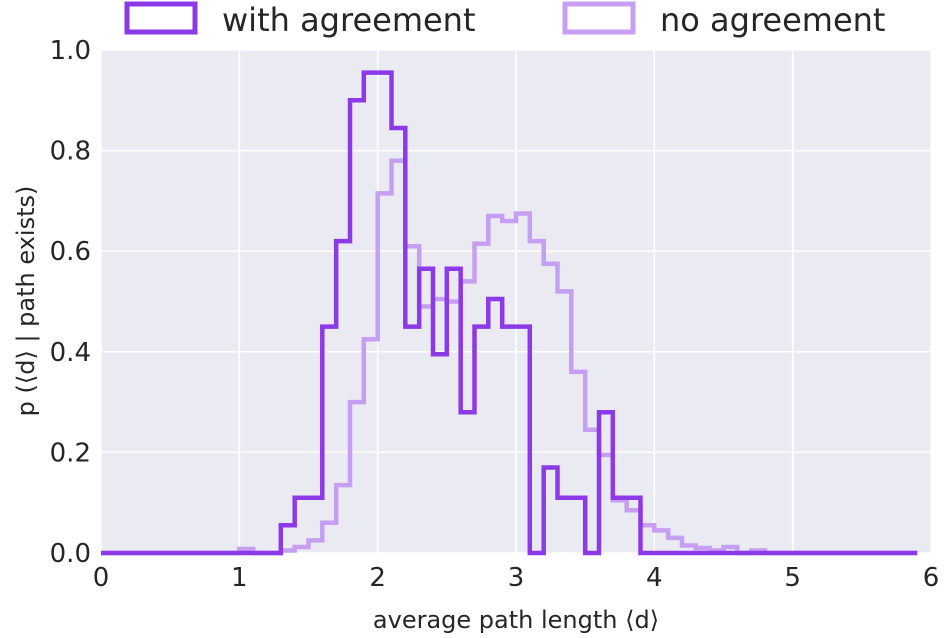 This screenshot has width=945, height=638. Describe the element at coordinates (772, 20) in the screenshot. I see `legend-label-no-agreement: no agreement` at that location.